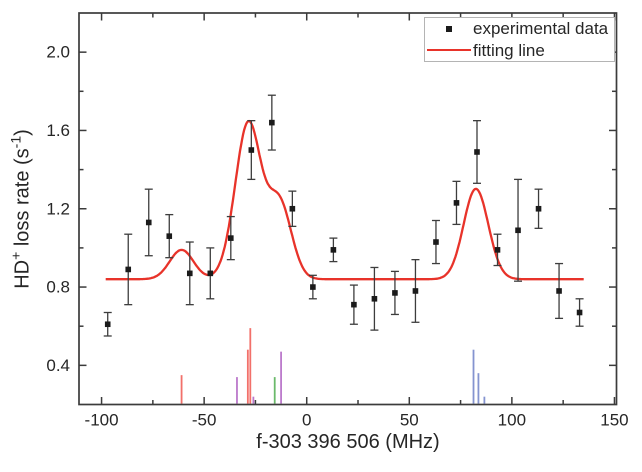 This screenshot has width=642, height=472. What do you see at coordinates (58, 208) in the screenshot?
I see `y-tick-label: 1.2` at bounding box center [58, 208].